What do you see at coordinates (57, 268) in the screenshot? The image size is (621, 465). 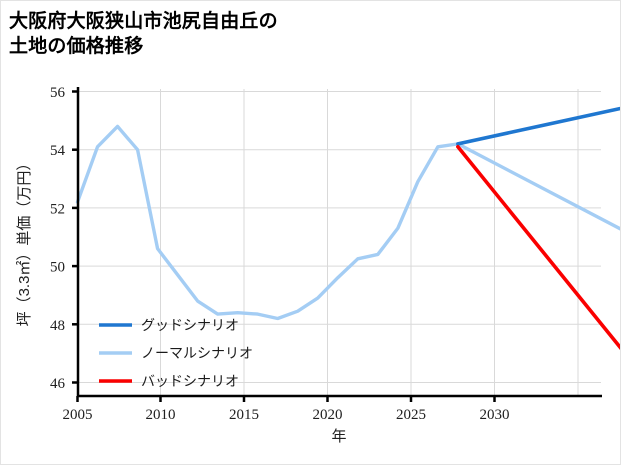 I see `y-tick-label-50: 50` at bounding box center [57, 268].